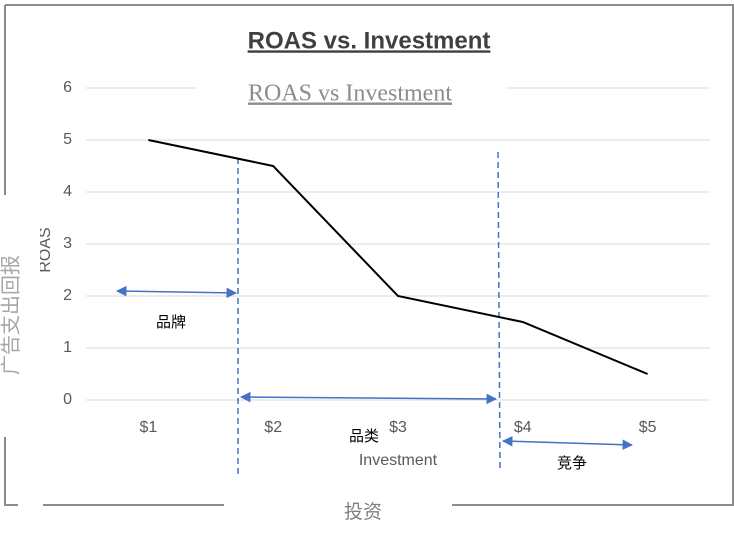  Describe the element at coordinates (149, 427) in the screenshot. I see `x-tick-label: $1` at that location.